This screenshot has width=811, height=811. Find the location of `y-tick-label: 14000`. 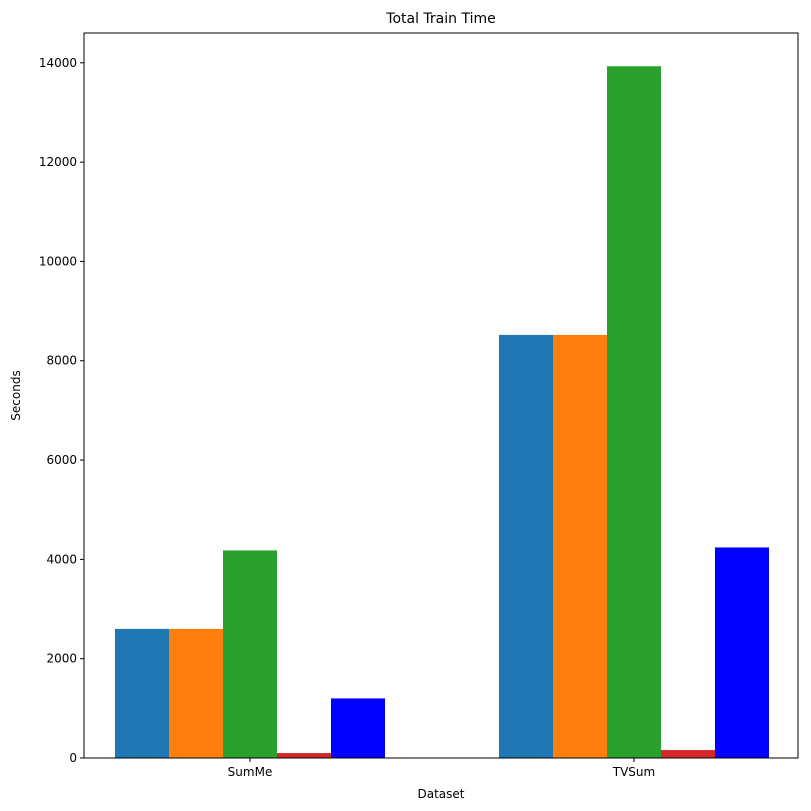

y-tick-label: 14000 is located at coordinates (58, 63).